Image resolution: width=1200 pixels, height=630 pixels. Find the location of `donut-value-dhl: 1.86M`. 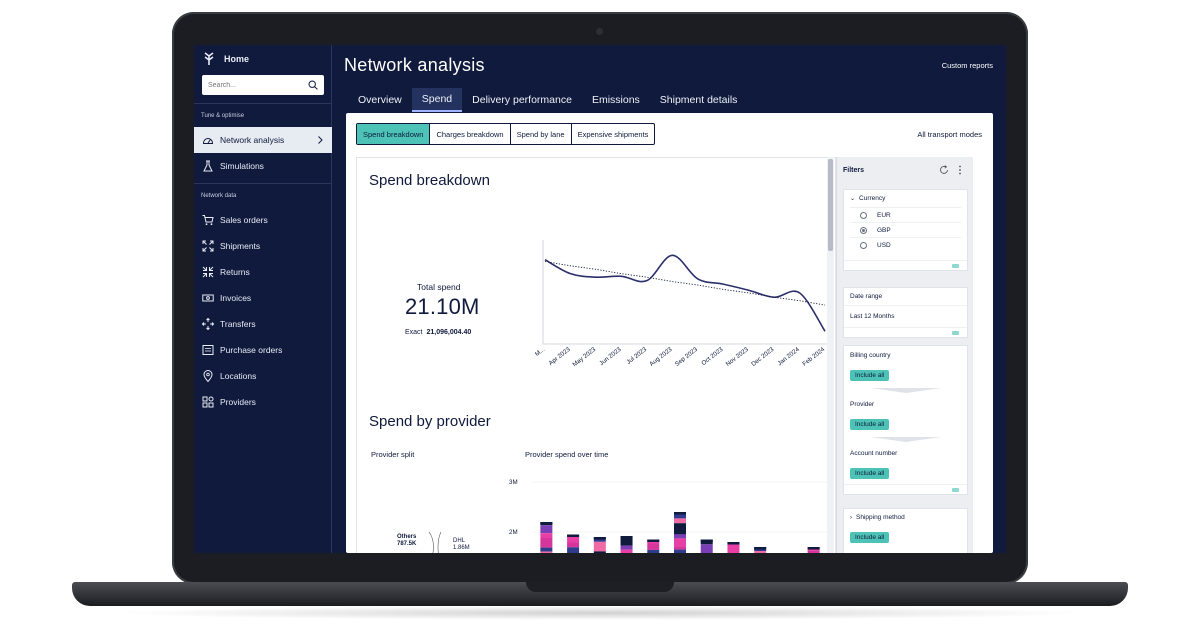

donut-value-dhl: 1.86M is located at coordinates (461, 548).